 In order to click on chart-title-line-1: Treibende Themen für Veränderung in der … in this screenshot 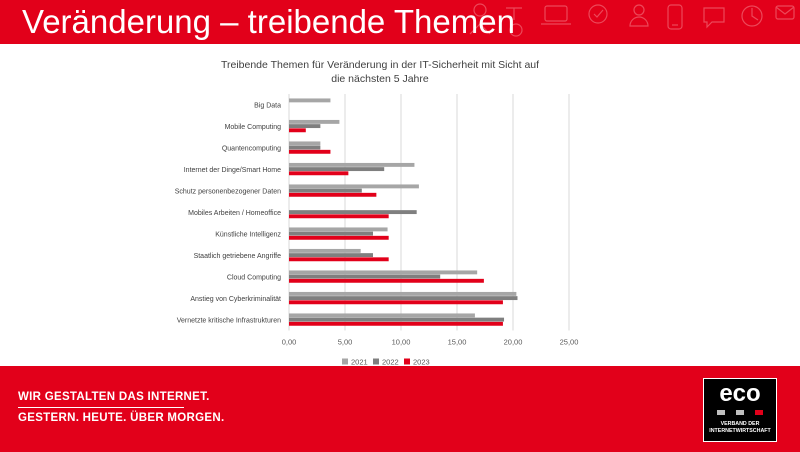, I will do `click(380, 65)`.